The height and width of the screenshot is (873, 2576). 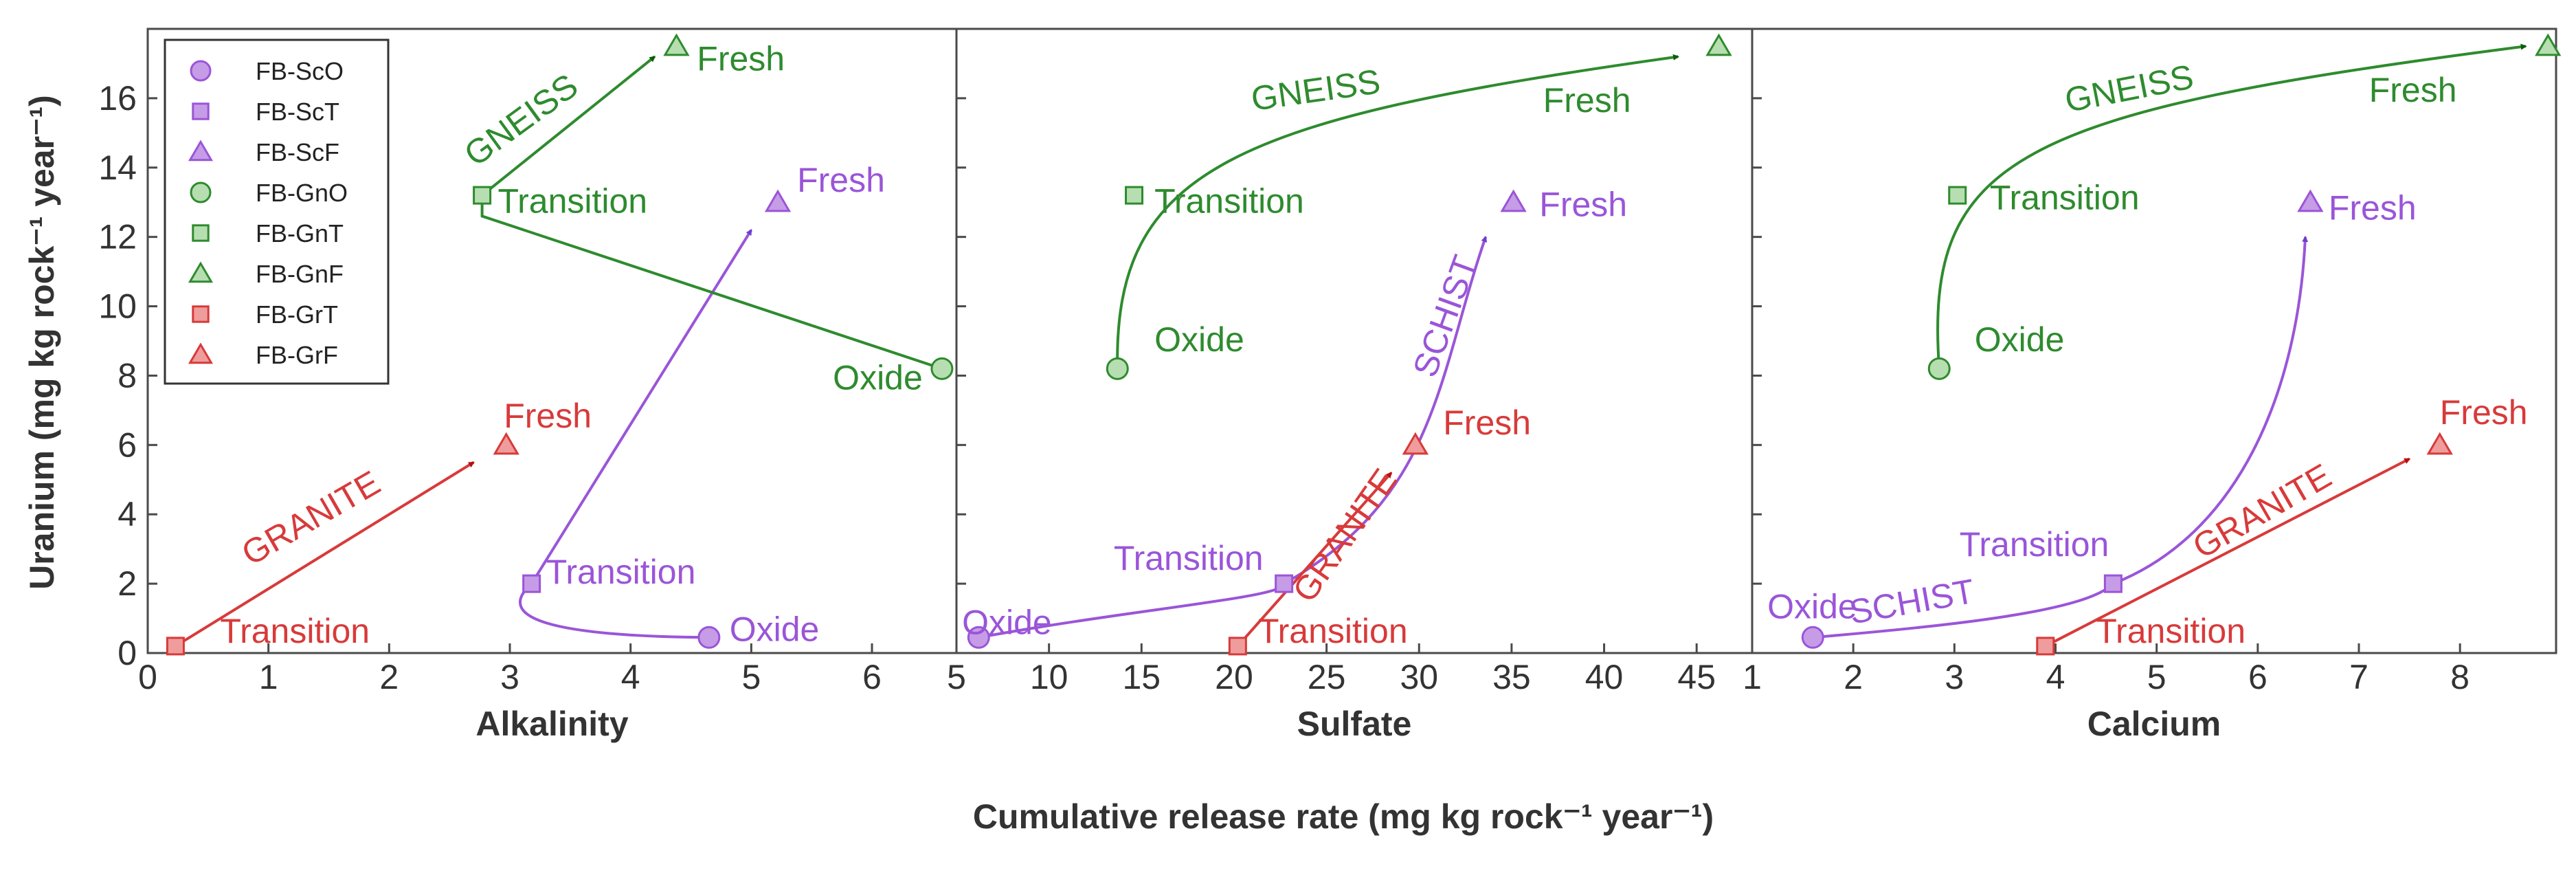 I want to click on legend-item: FB-ScT, so click(x=265, y=112).